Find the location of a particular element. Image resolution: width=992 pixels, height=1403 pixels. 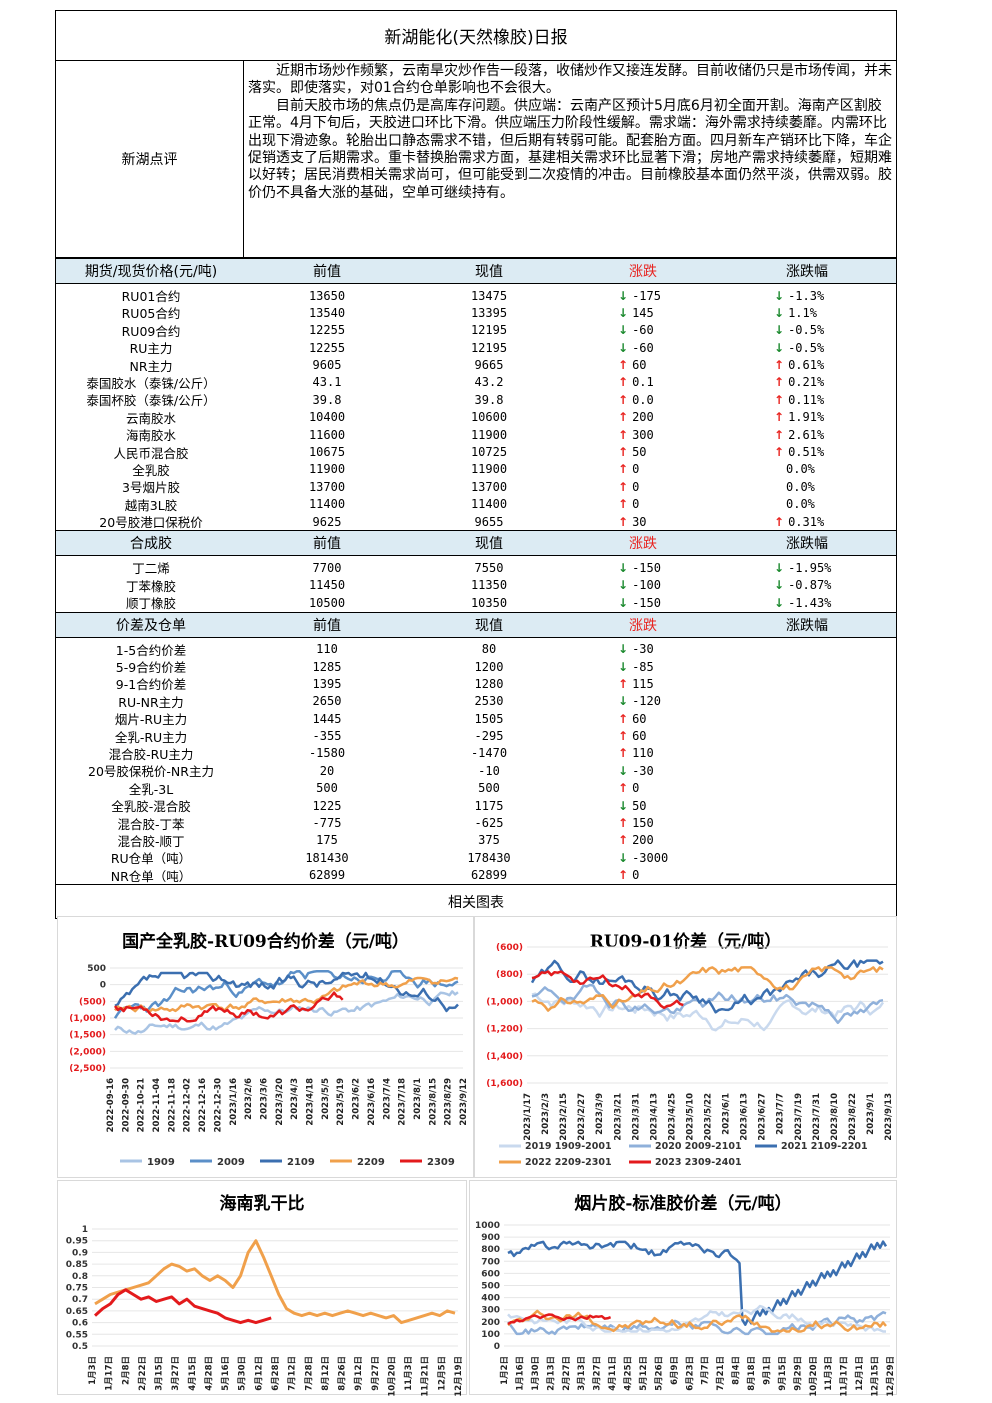

y-tick-label: (2,500) is located at coordinates (87, 1069).